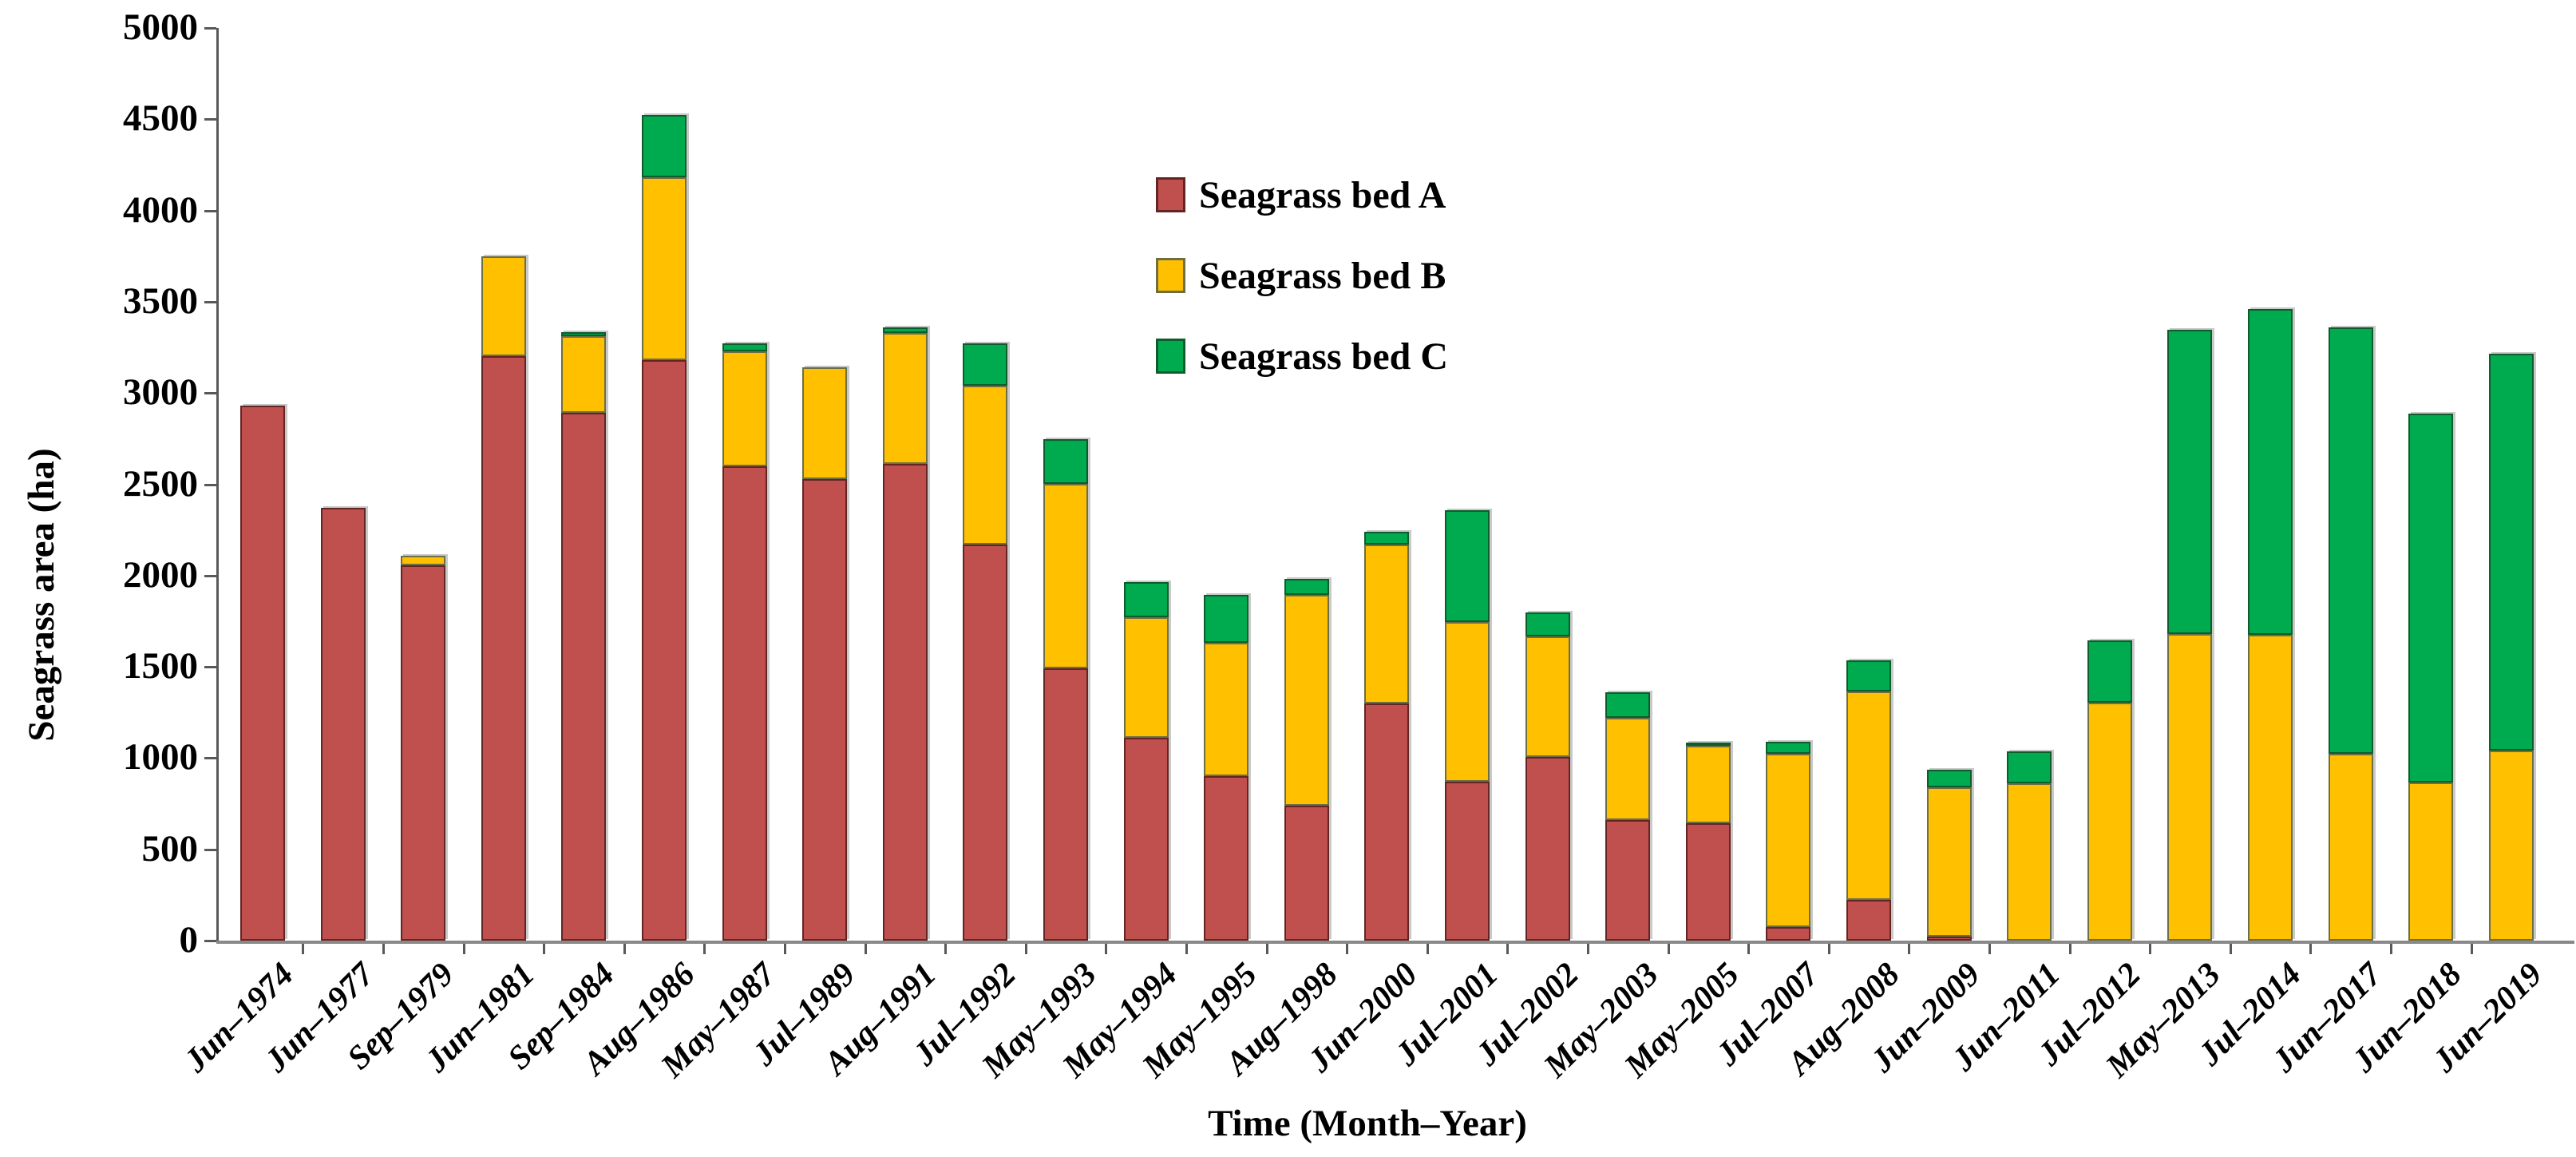 Image resolution: width=2576 pixels, height=1157 pixels. Describe the element at coordinates (161, 209) in the screenshot. I see `y-tick-label: 4000` at that location.